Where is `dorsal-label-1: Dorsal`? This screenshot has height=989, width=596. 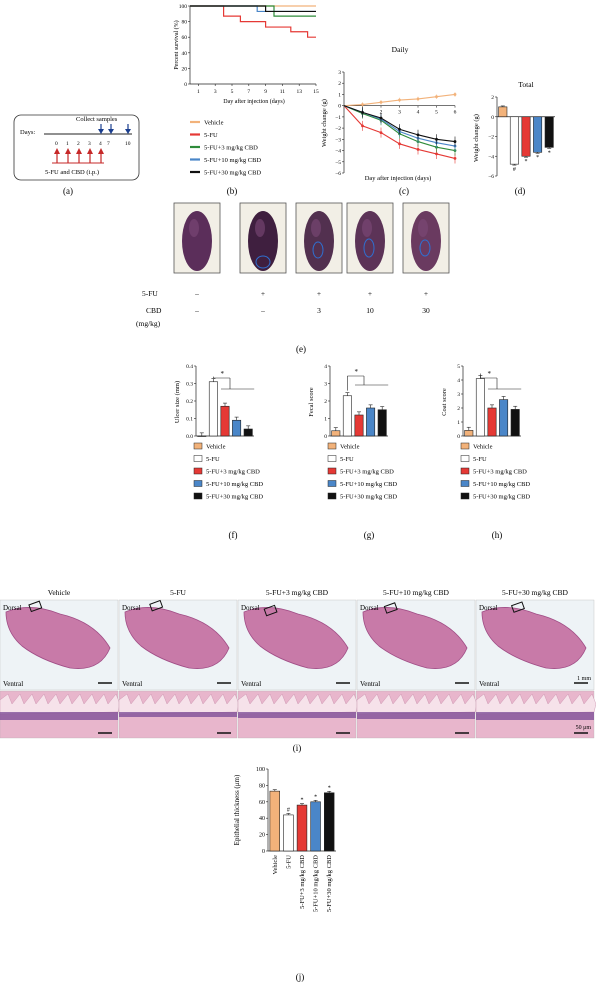
dorsal-label-1: Dorsal is located at coordinates (131, 608).